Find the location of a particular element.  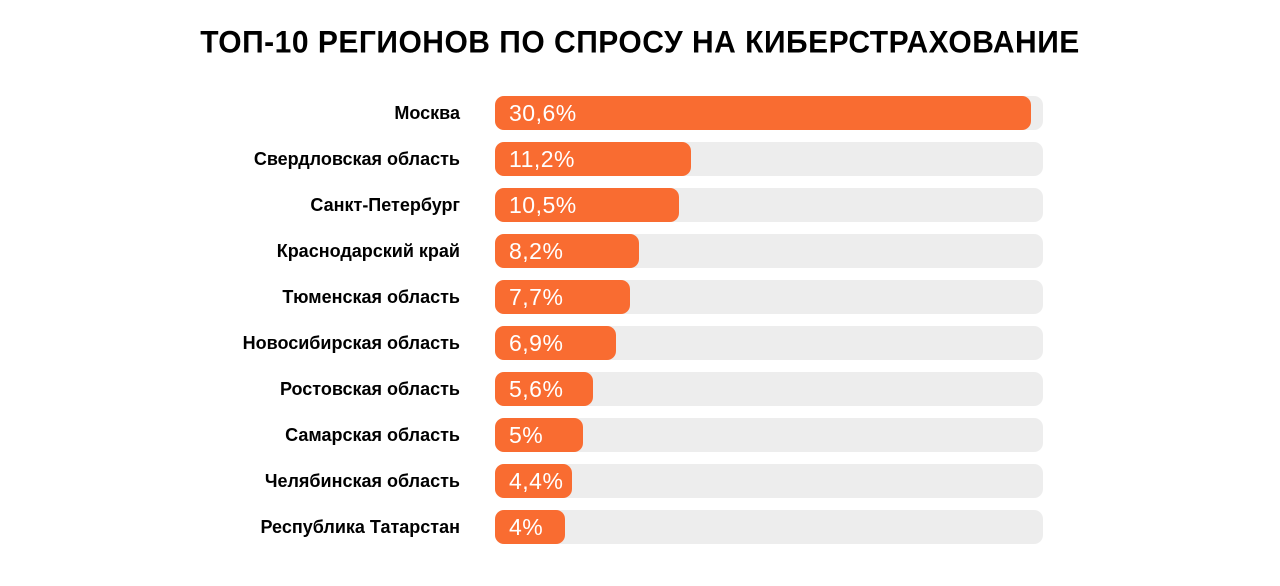

bar-fill: 30,6% is located at coordinates (763, 113).